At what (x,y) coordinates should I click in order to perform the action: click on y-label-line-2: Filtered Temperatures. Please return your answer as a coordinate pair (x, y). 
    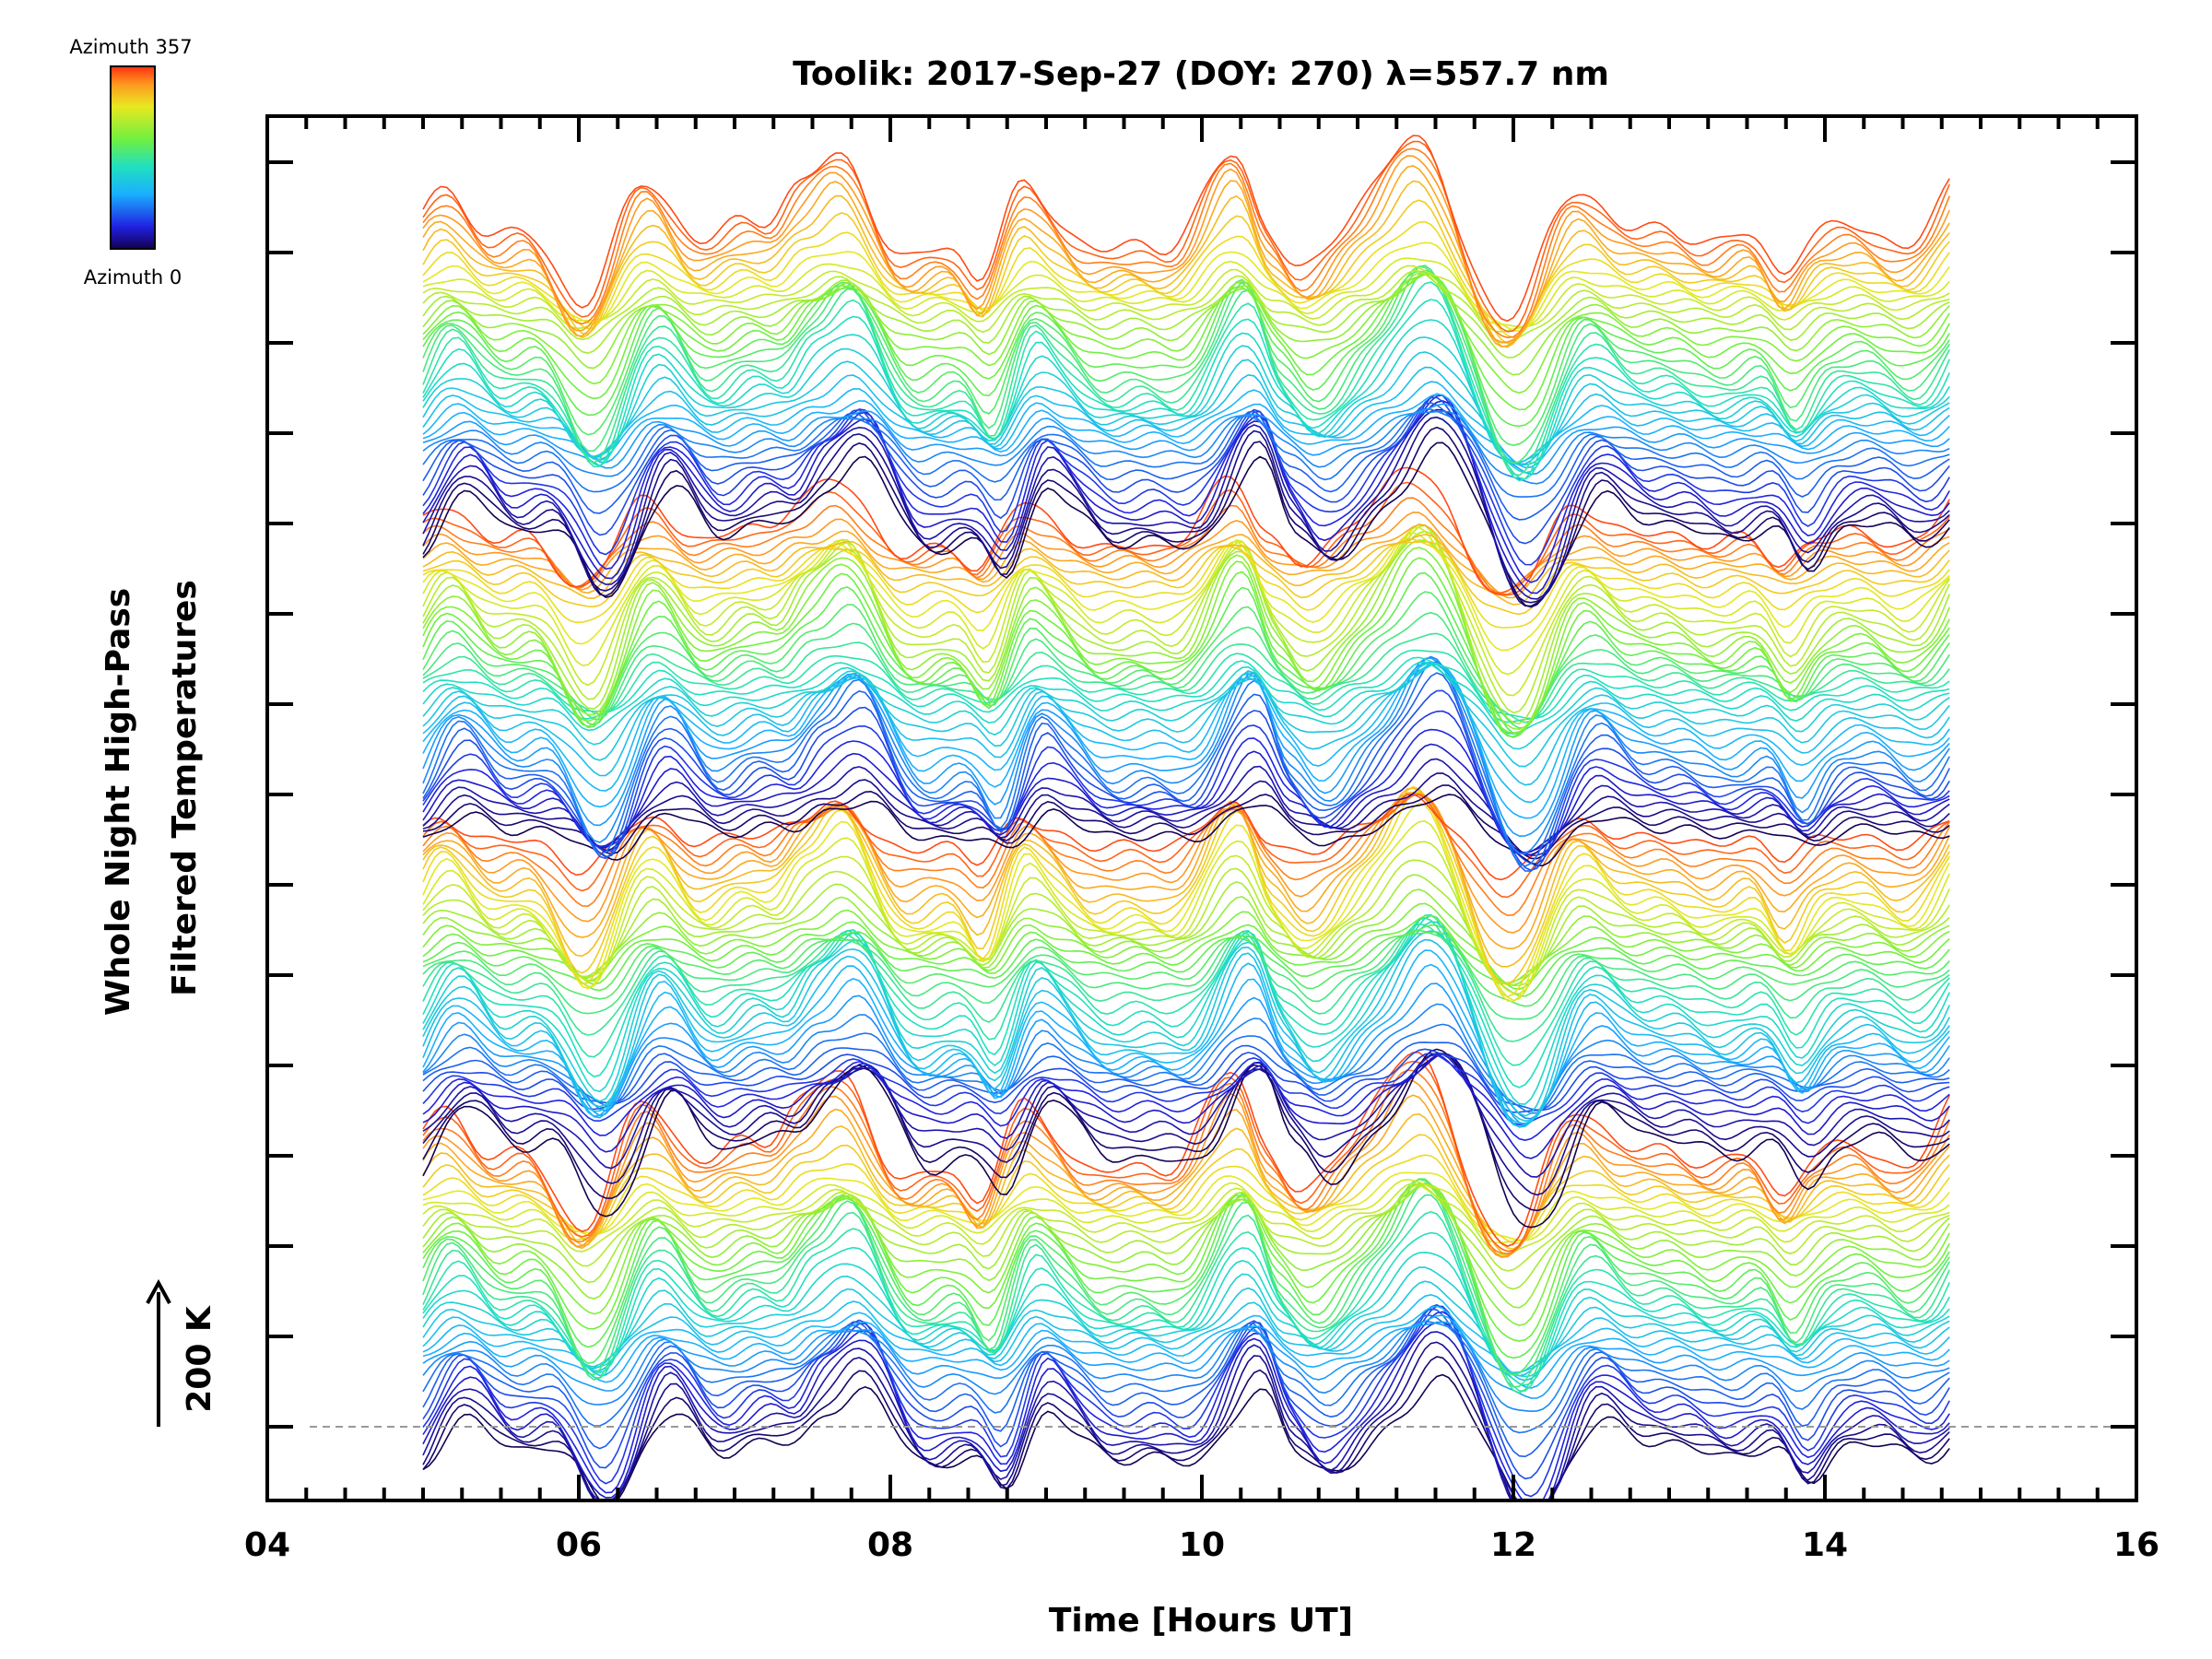
    Looking at the image, I should click on (185, 788).